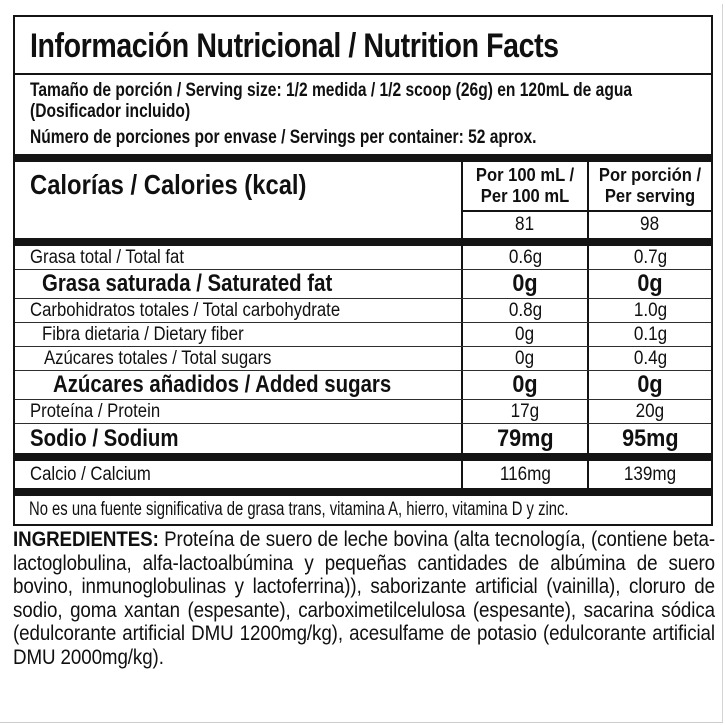 Image resolution: width=725 pixels, height=725 pixels. Describe the element at coordinates (650, 196) in the screenshot. I see `column-header-line: Per serving` at that location.